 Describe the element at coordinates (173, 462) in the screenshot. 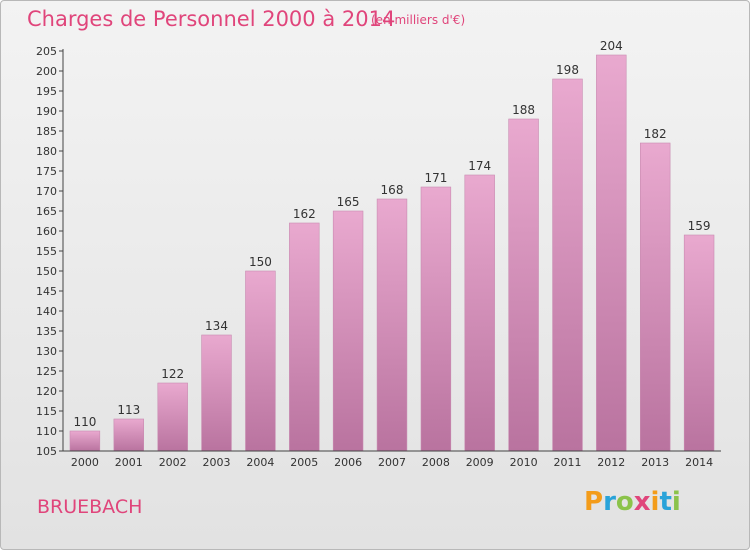

I see `x-tick-label-2002: 2002` at that location.